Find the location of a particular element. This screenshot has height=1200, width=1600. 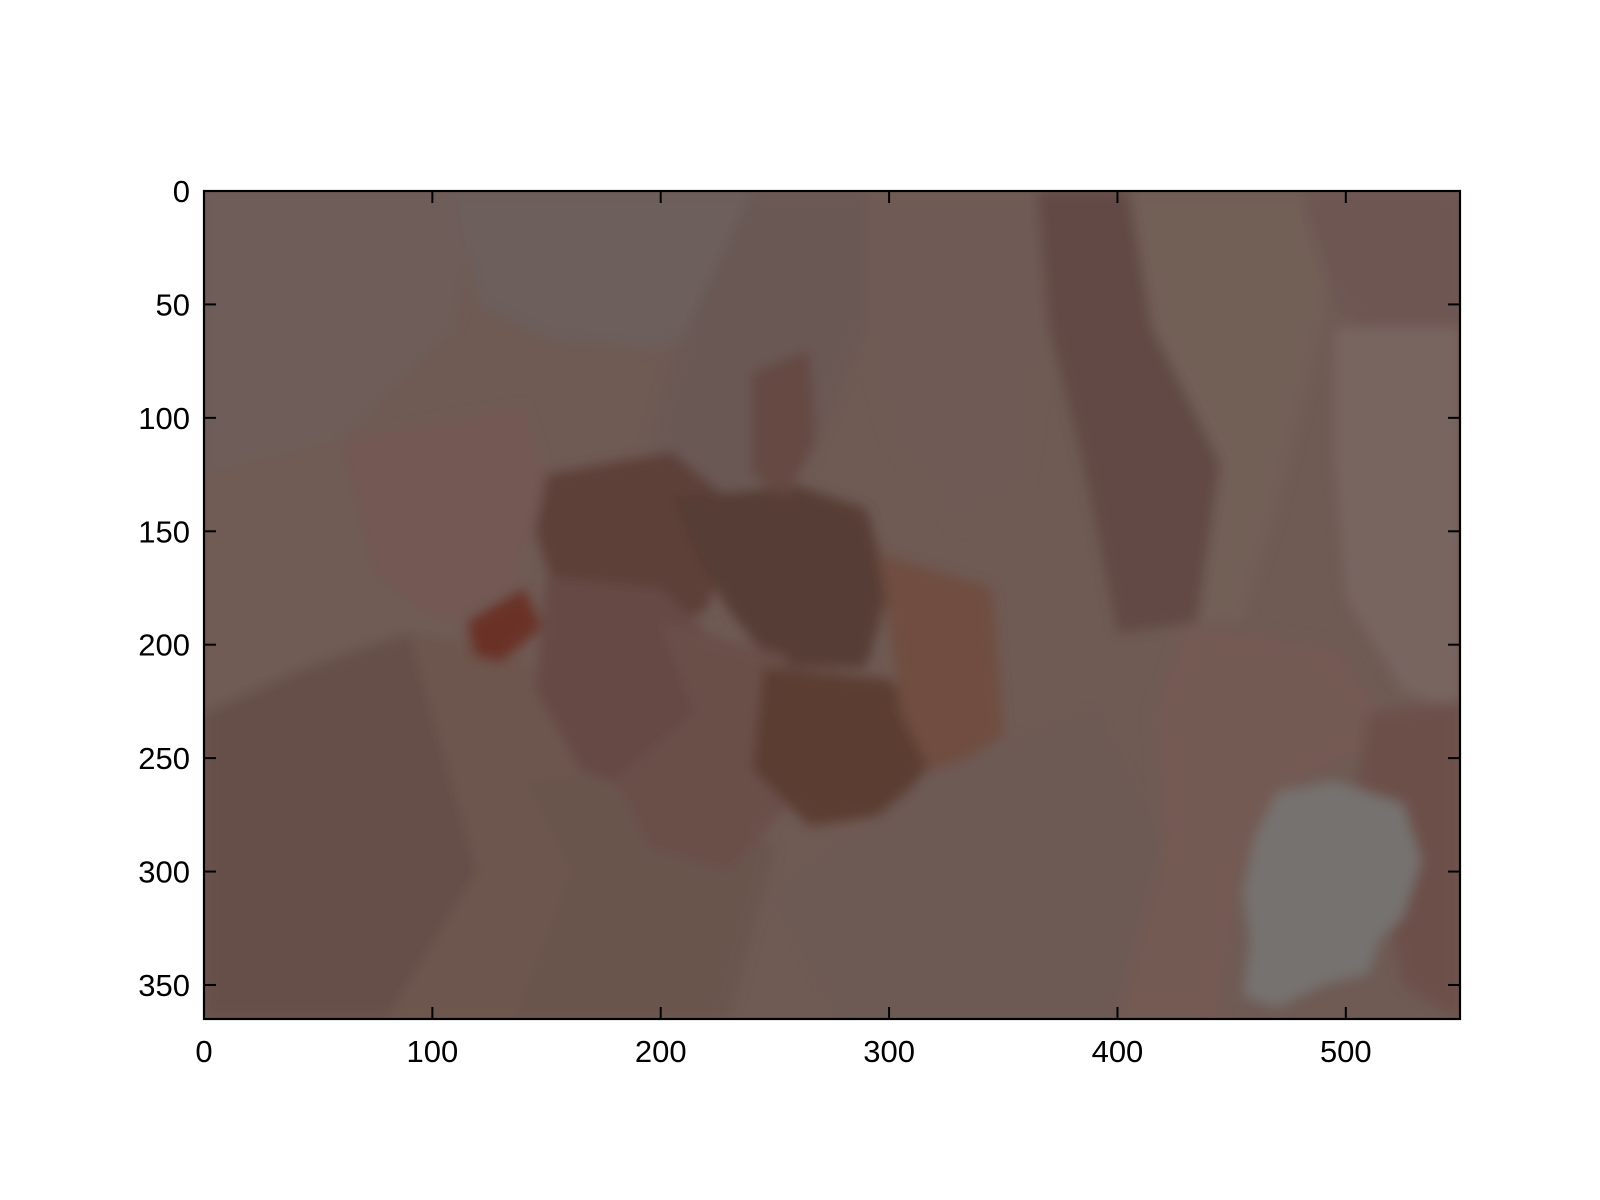

y-tick-label: 250 is located at coordinates (164, 758).